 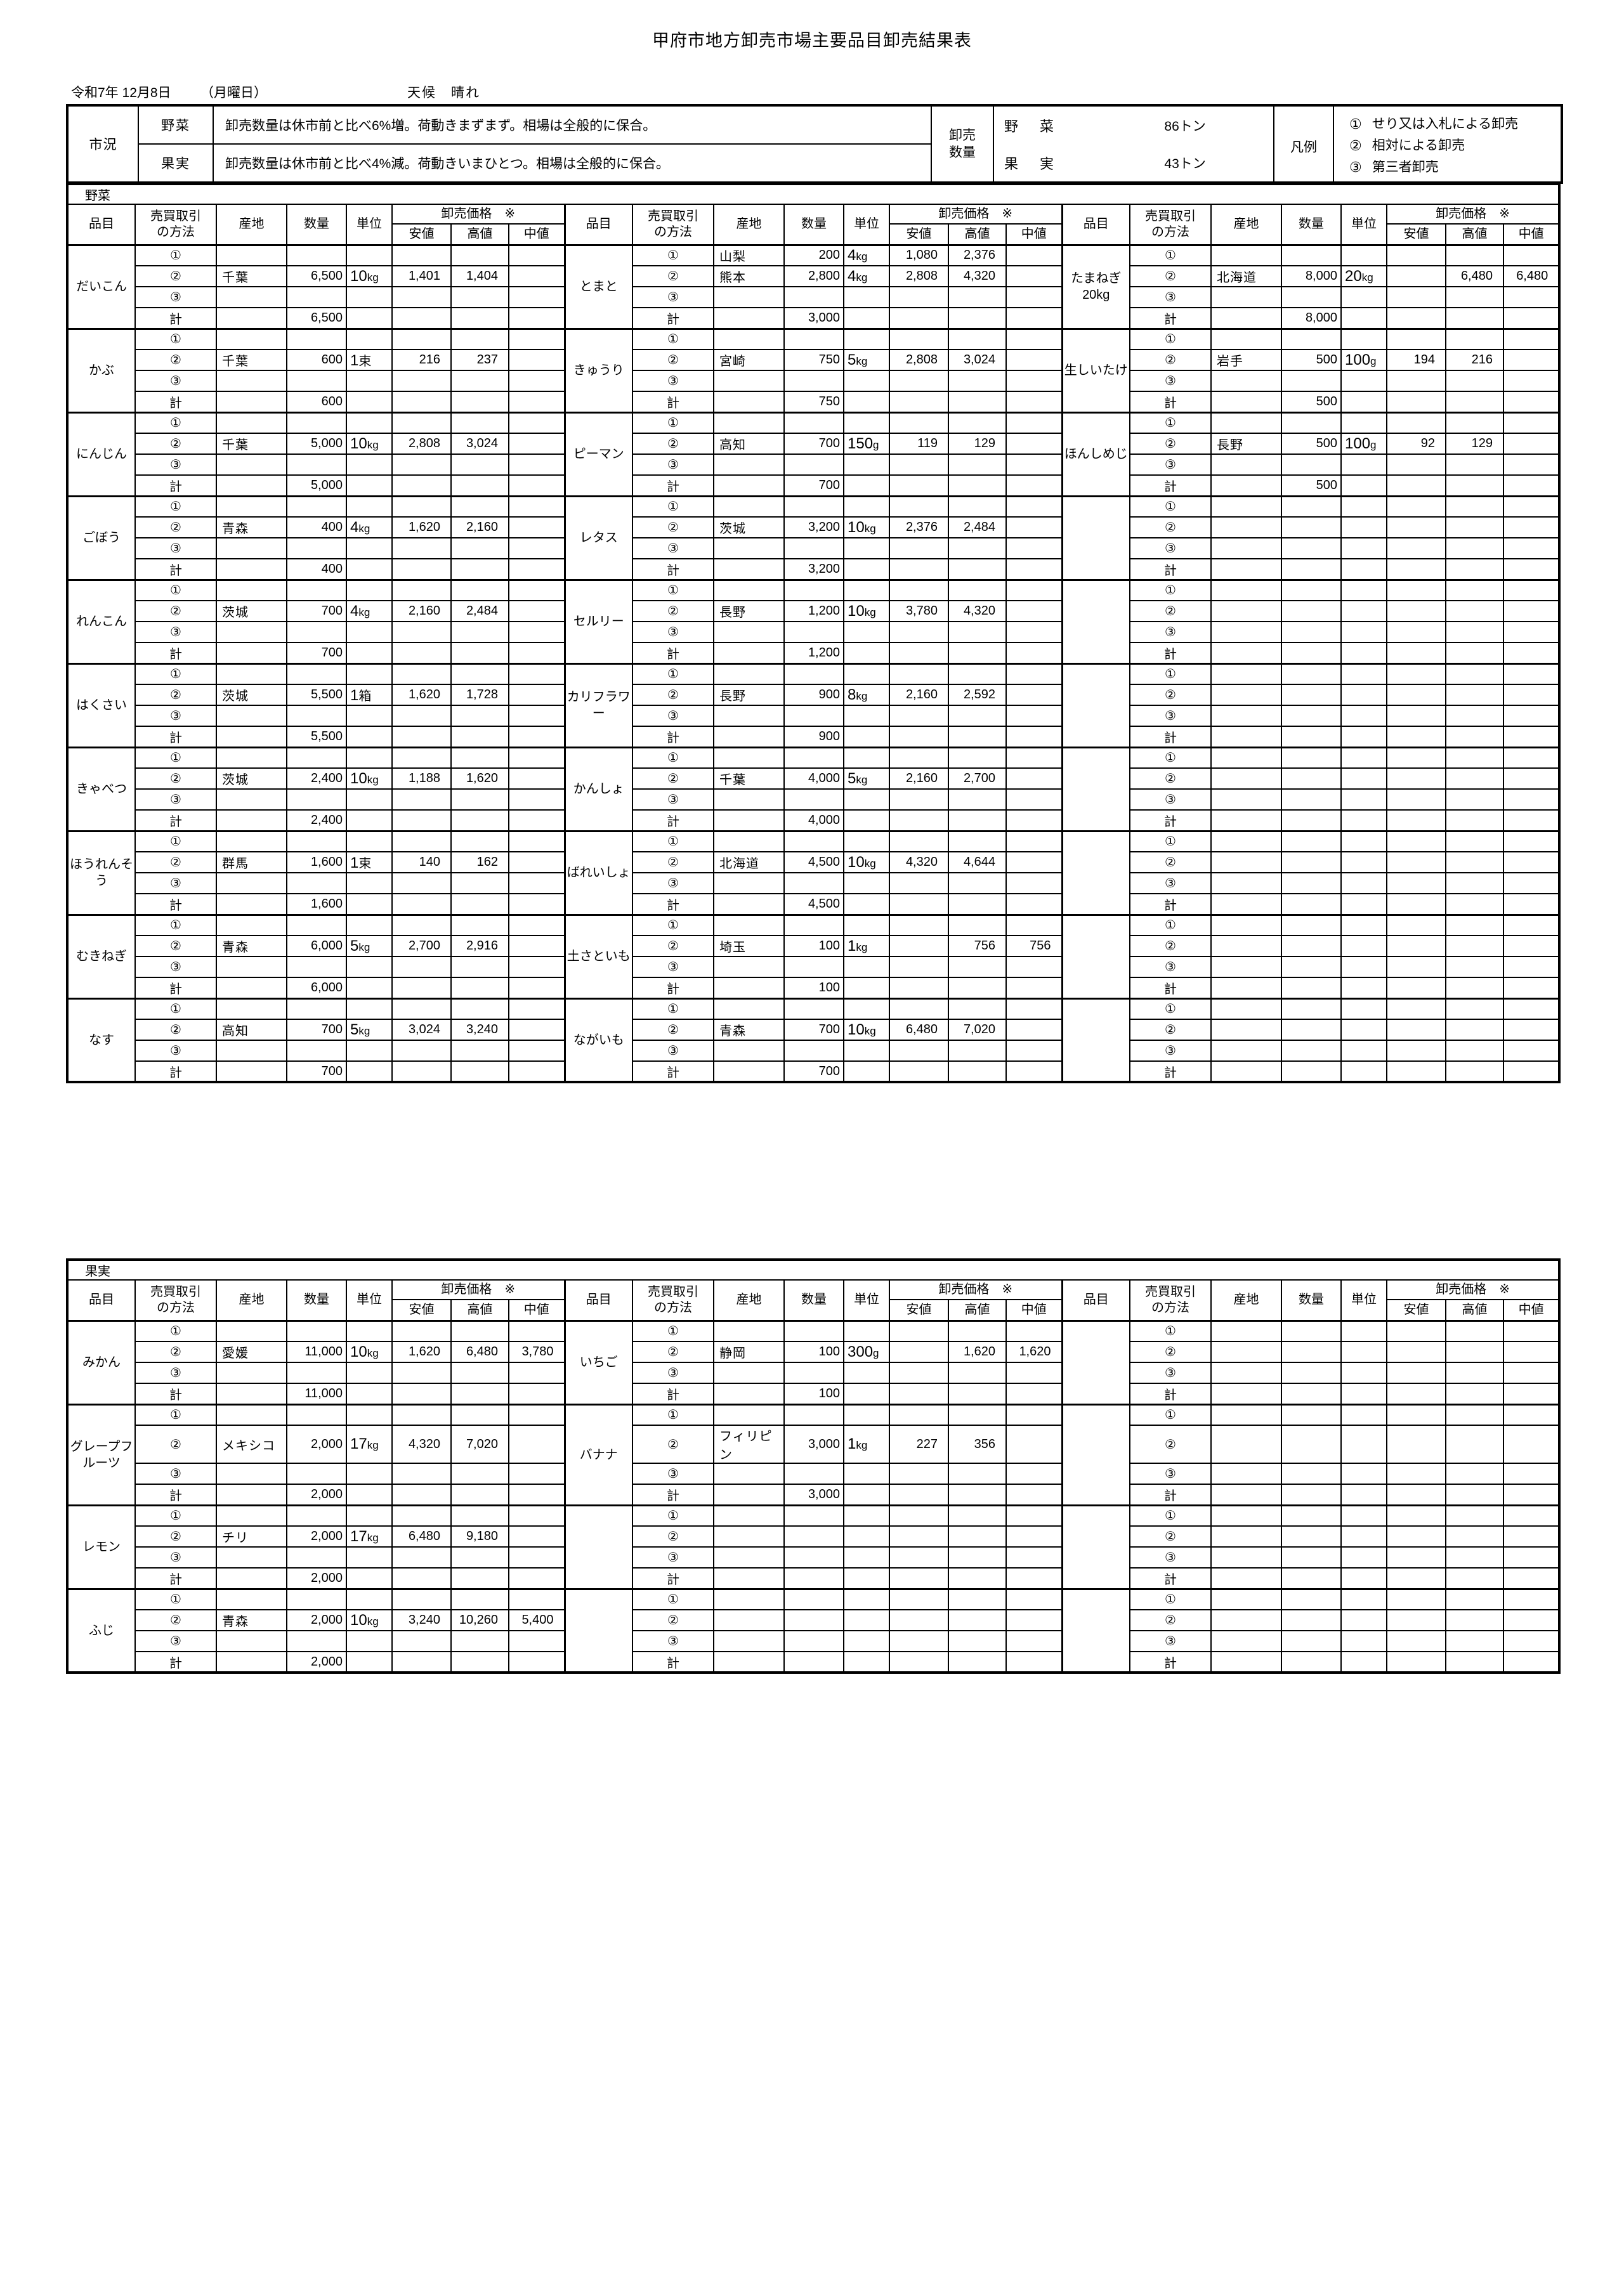 What do you see at coordinates (866, 276) in the screenshot?
I see `unit-cell: 4kg` at bounding box center [866, 276].